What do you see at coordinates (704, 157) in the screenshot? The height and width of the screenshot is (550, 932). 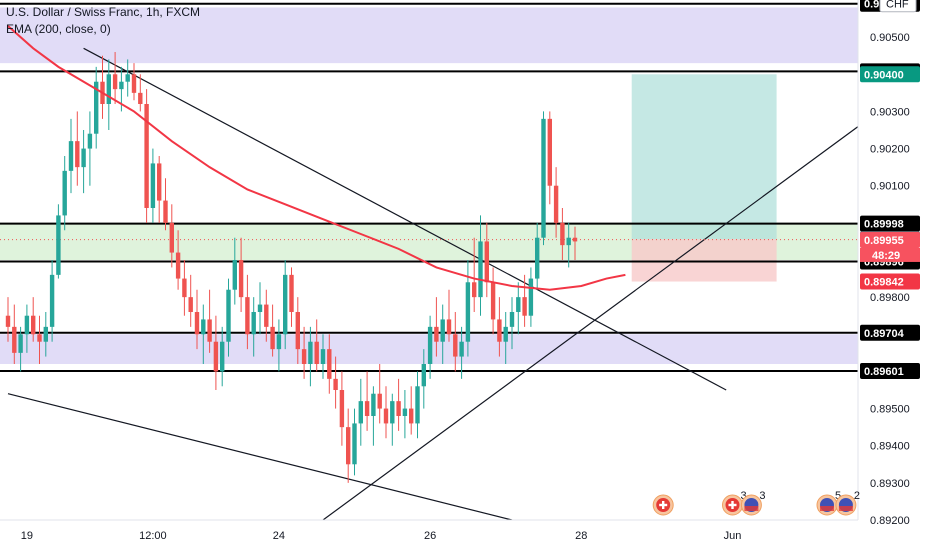 I see `position-profit-zone` at bounding box center [704, 157].